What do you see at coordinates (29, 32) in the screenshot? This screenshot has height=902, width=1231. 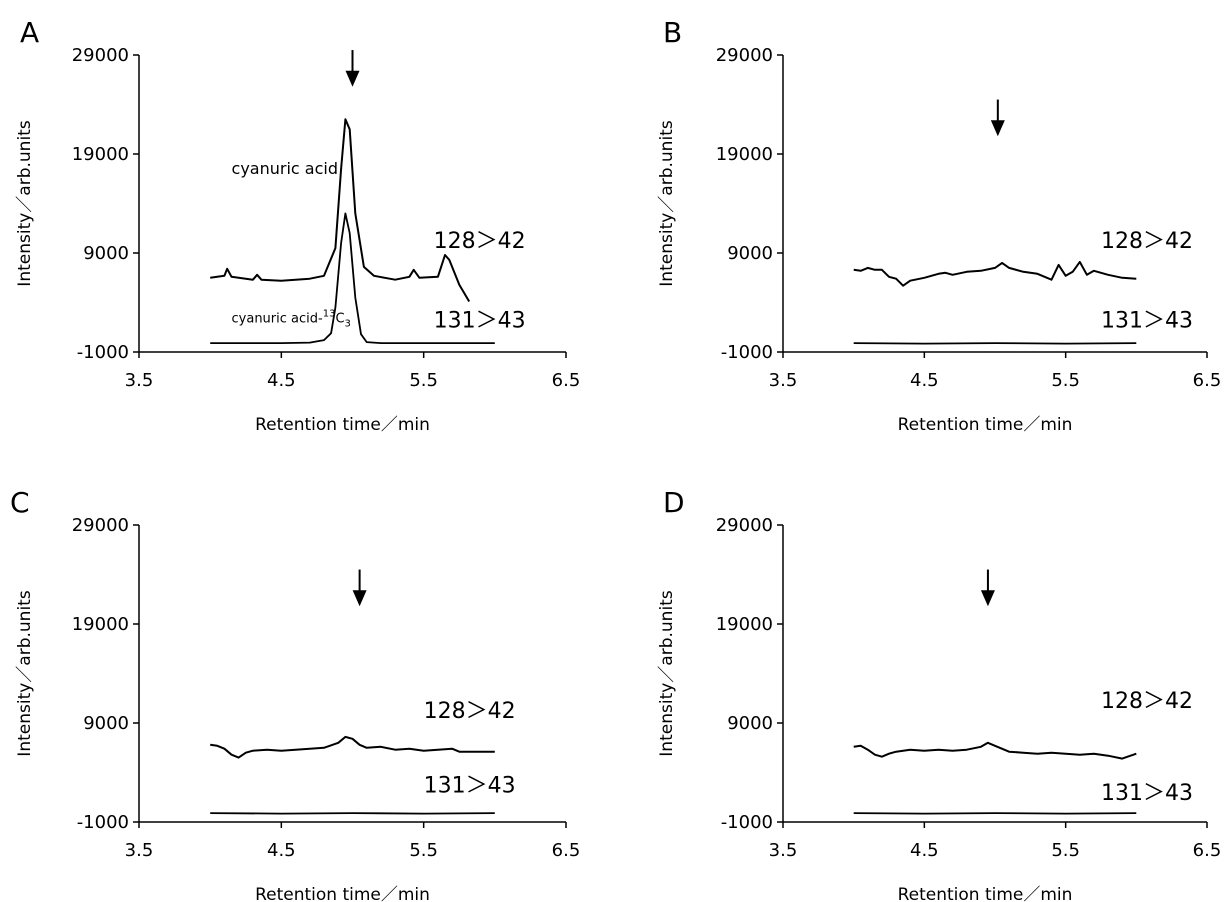 I see `panel-letter: A` at bounding box center [29, 32].